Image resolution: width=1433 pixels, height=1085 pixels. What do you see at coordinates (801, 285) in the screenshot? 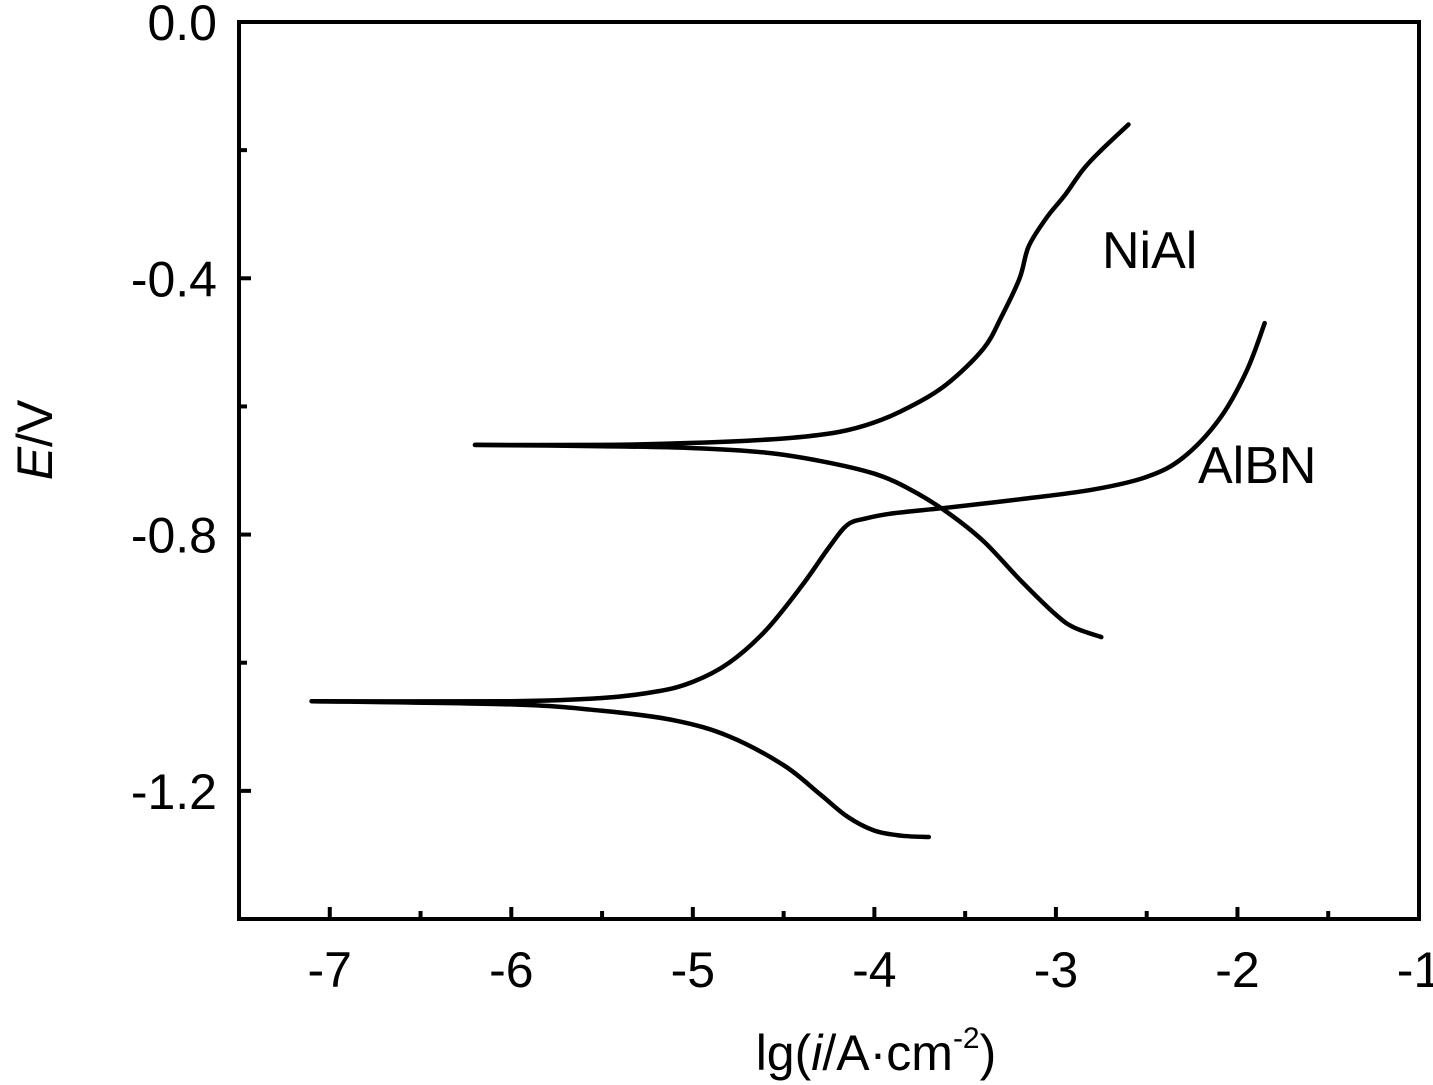
I see `nial-anodic-curve` at bounding box center [801, 285].